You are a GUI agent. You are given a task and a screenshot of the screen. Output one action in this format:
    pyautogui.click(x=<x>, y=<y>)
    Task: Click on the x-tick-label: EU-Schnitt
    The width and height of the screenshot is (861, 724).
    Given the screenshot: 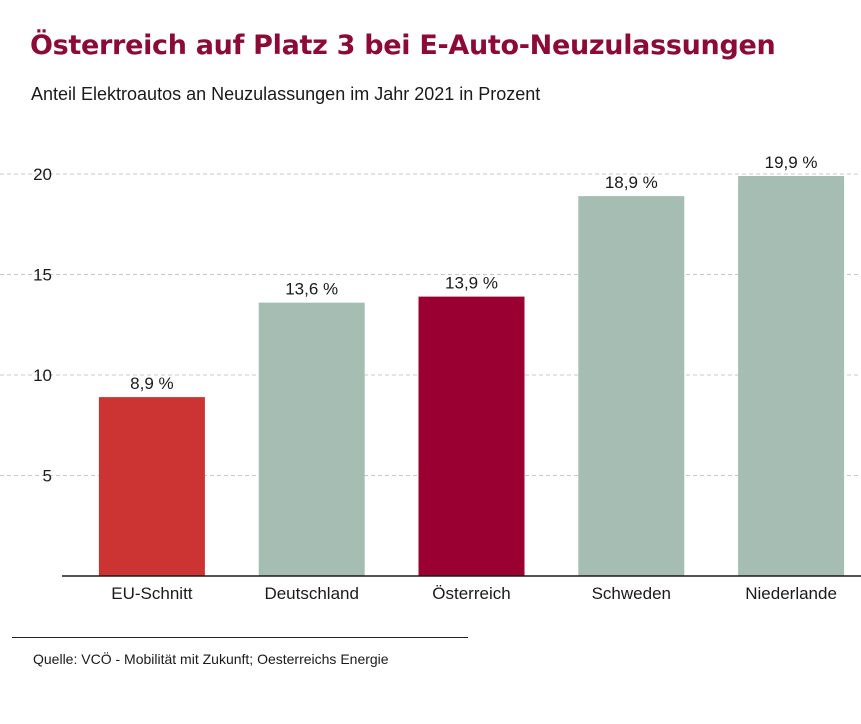 What is the action you would take?
    pyautogui.click(x=152, y=593)
    